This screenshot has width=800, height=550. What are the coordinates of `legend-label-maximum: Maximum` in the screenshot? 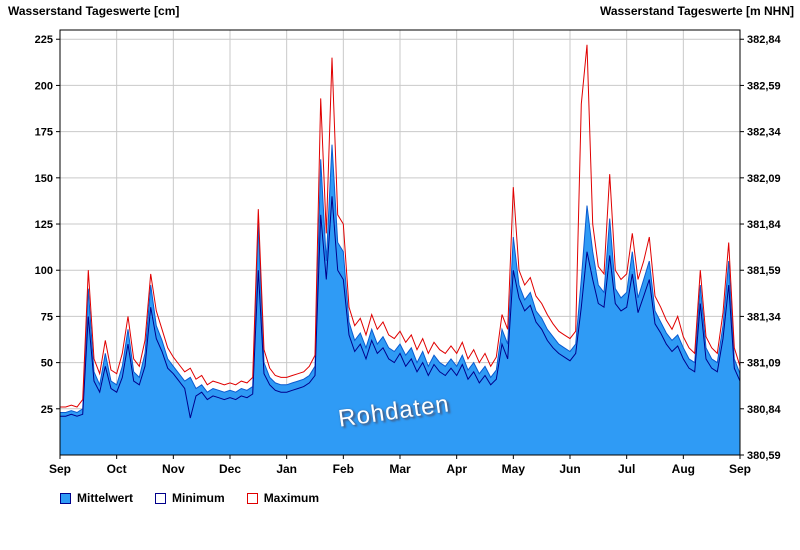 It's located at (291, 498).